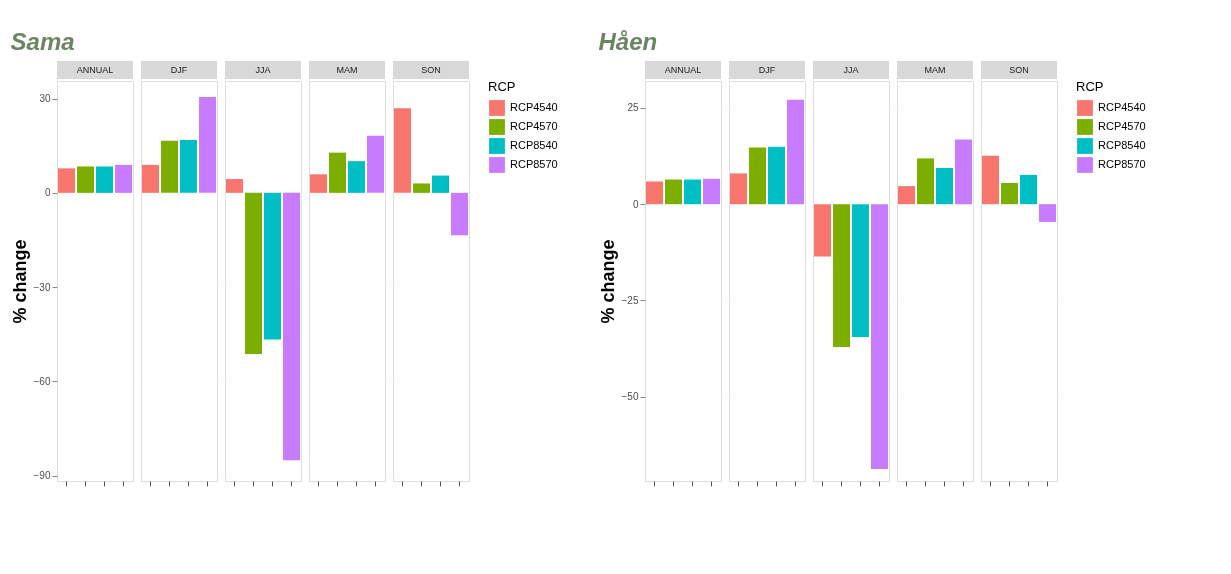 The height and width of the screenshot is (574, 1231). I want to click on chart-title: Sama, so click(42, 41).